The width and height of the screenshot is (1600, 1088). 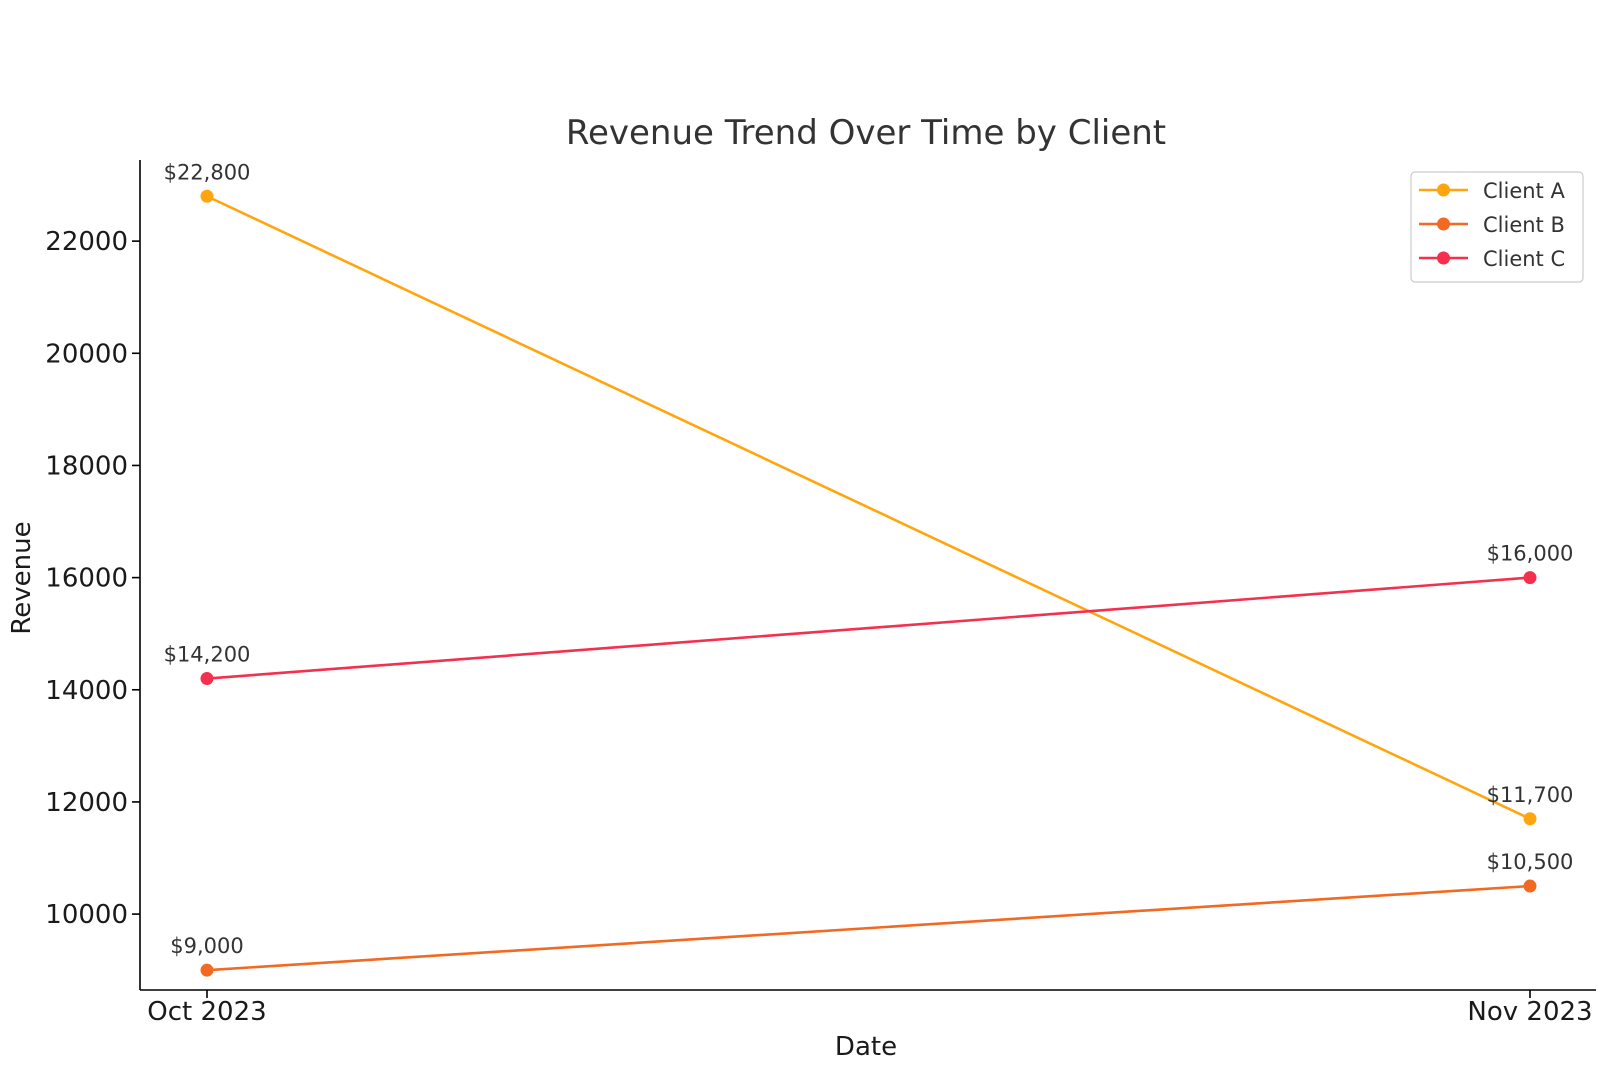 What do you see at coordinates (1530, 554) in the screenshot?
I see `data-label: $16,000` at bounding box center [1530, 554].